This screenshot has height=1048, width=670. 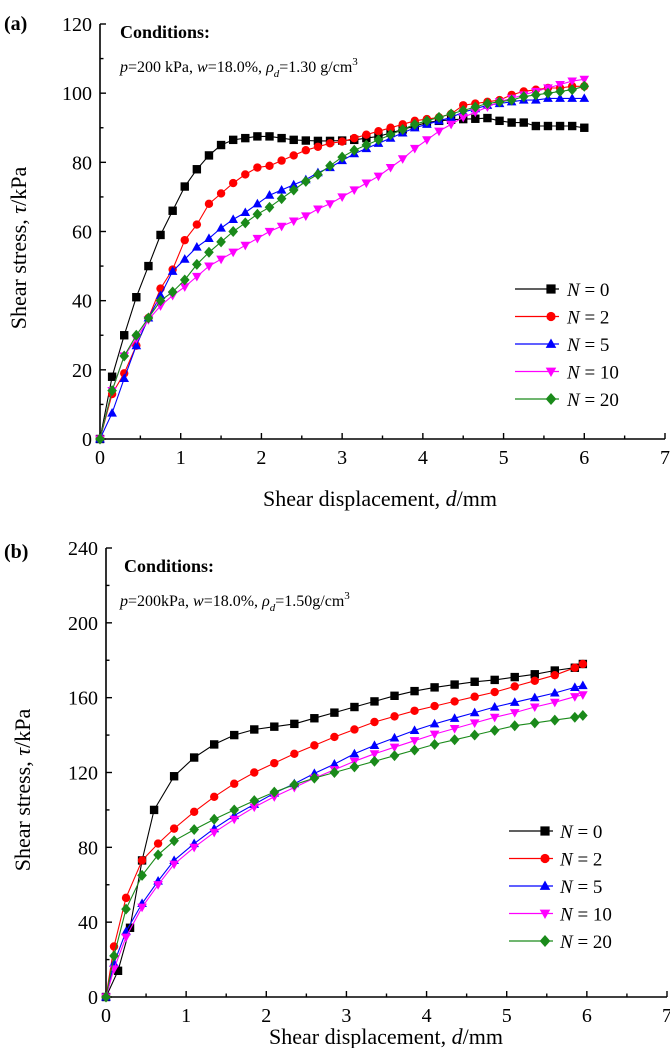 I want to click on legend-item: N = 2, so click(x=562, y=318).